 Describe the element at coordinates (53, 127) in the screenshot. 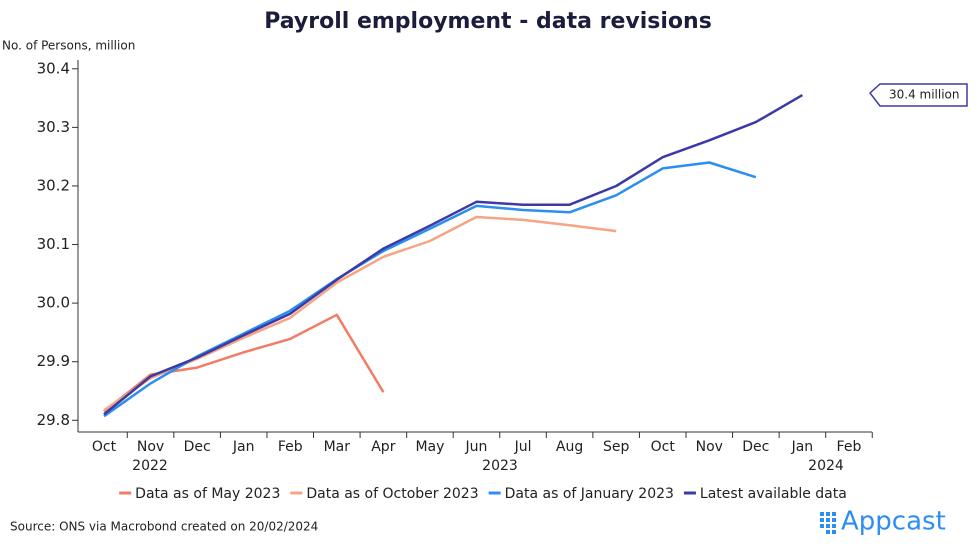

I see `y-tick-label: 30.3` at that location.